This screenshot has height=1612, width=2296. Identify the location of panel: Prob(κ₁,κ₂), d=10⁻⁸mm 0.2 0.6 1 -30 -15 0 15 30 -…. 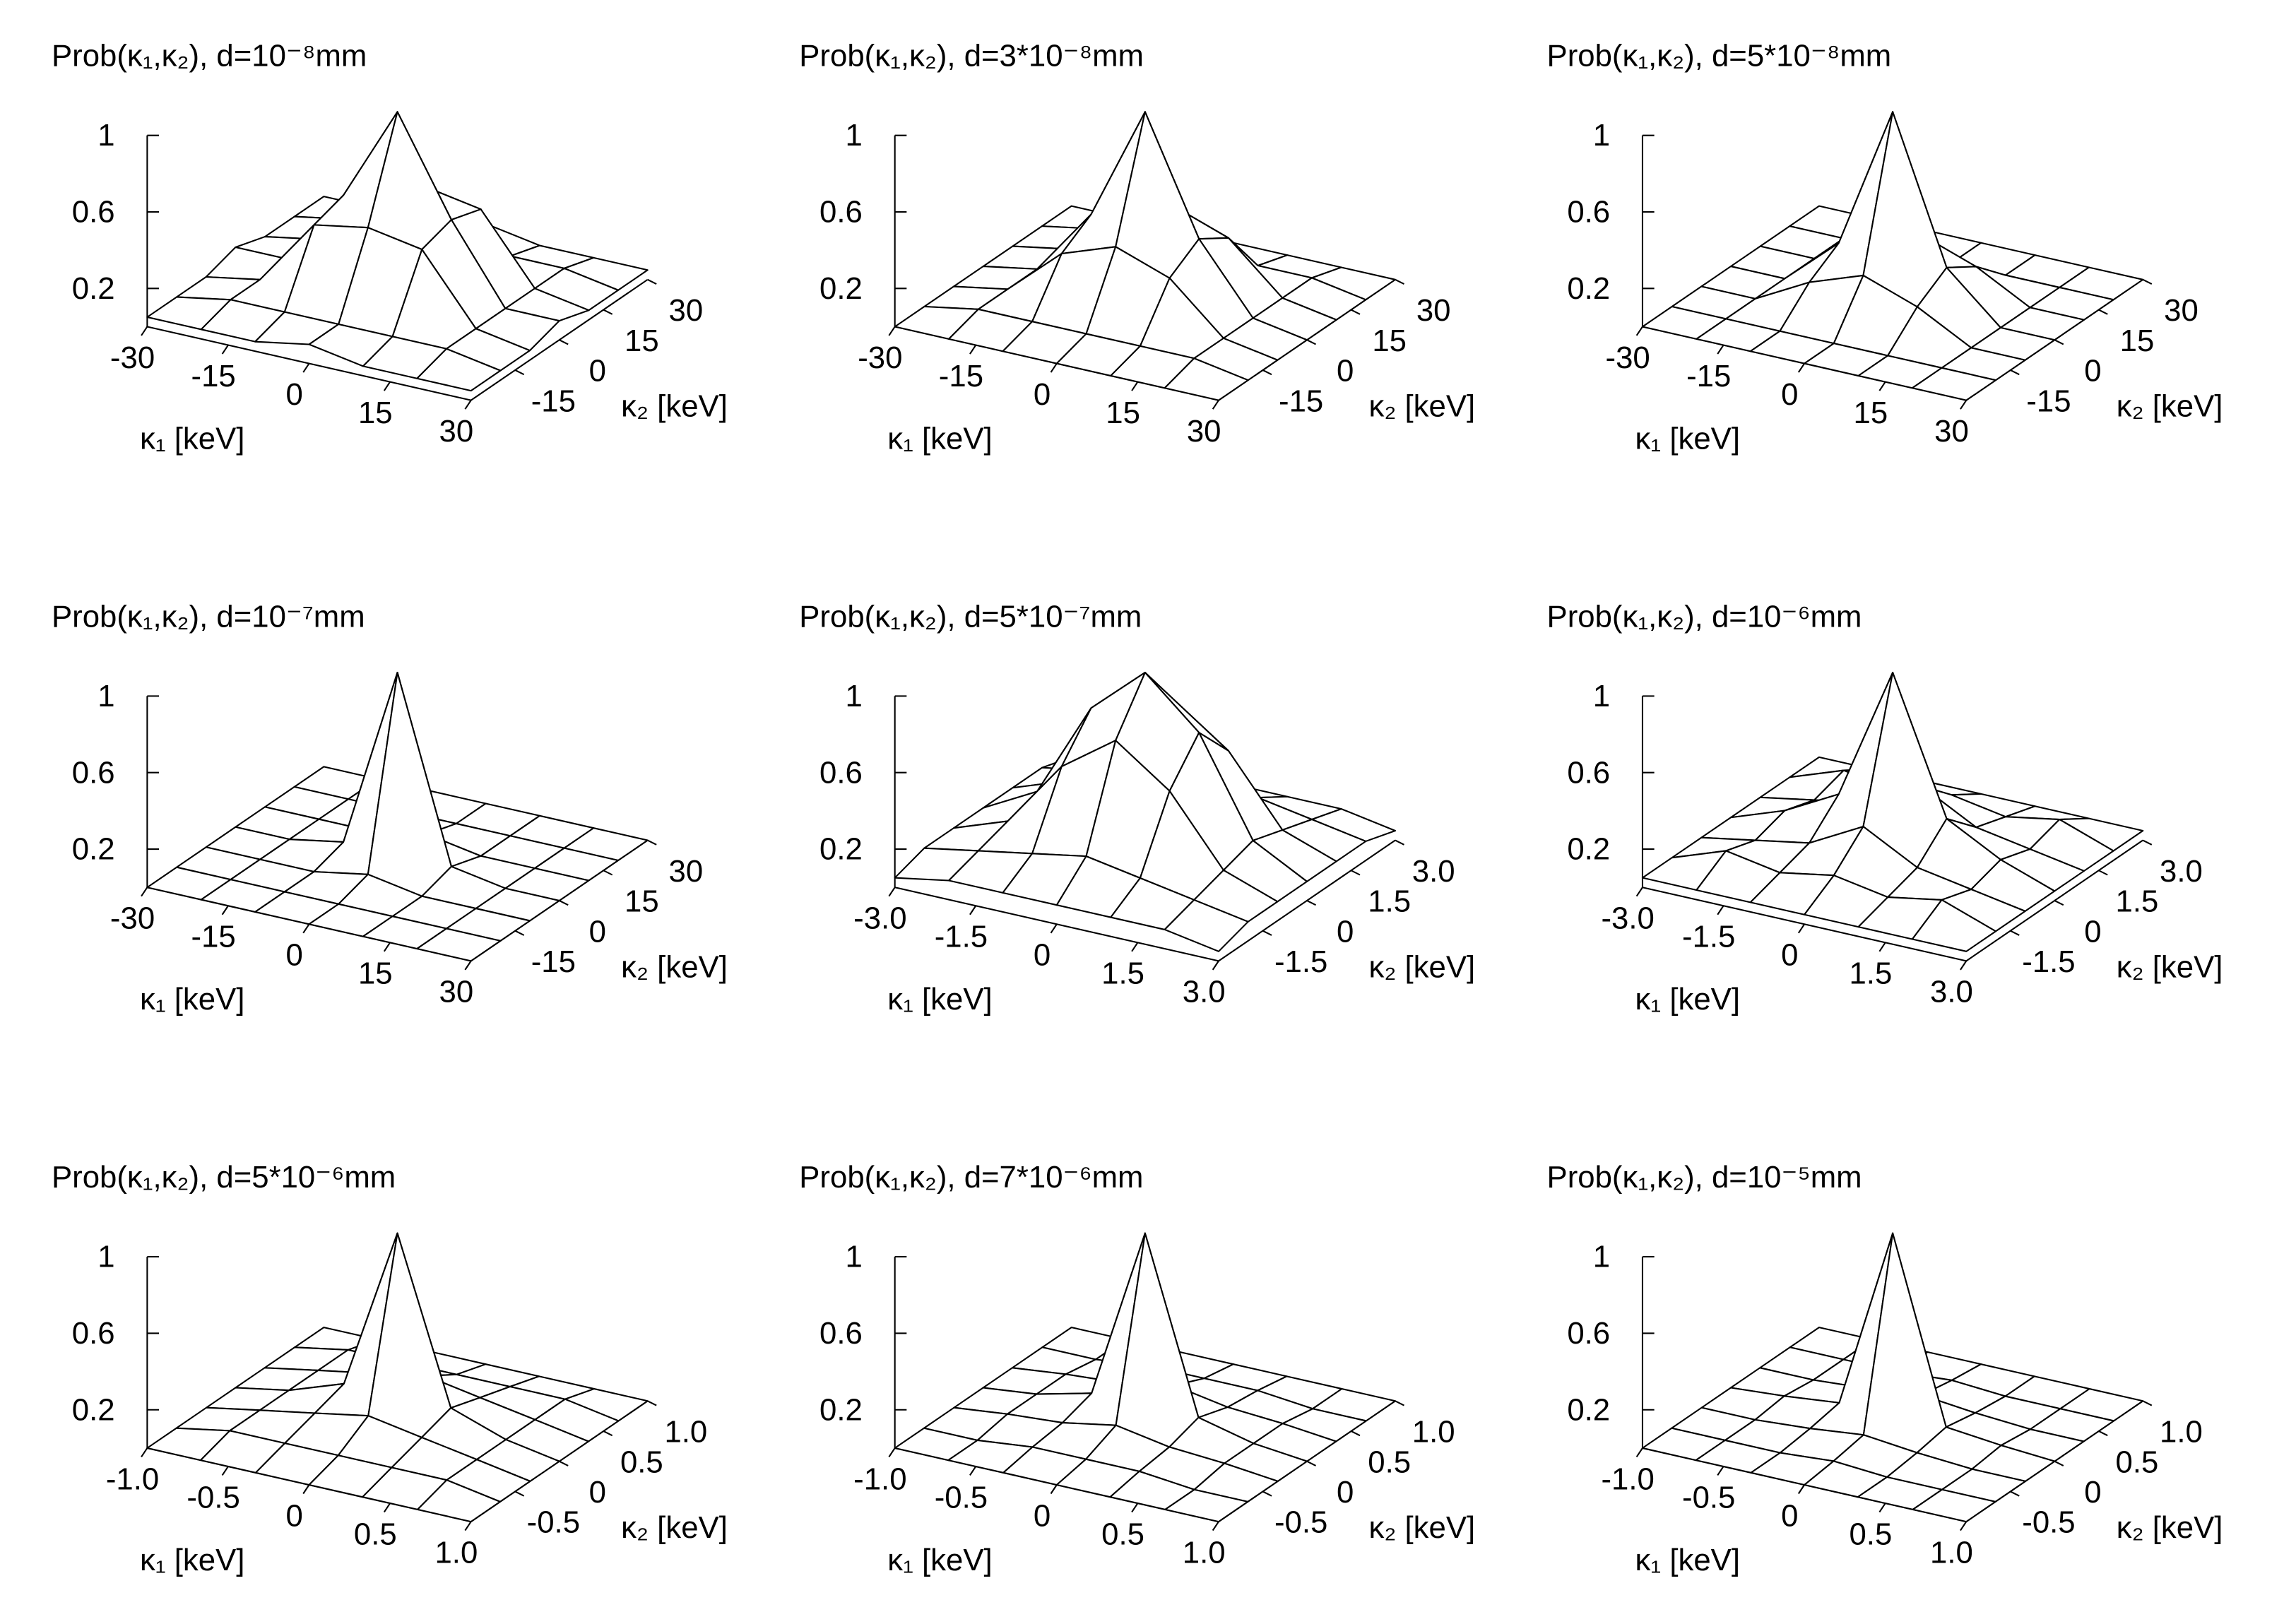
(390, 248).